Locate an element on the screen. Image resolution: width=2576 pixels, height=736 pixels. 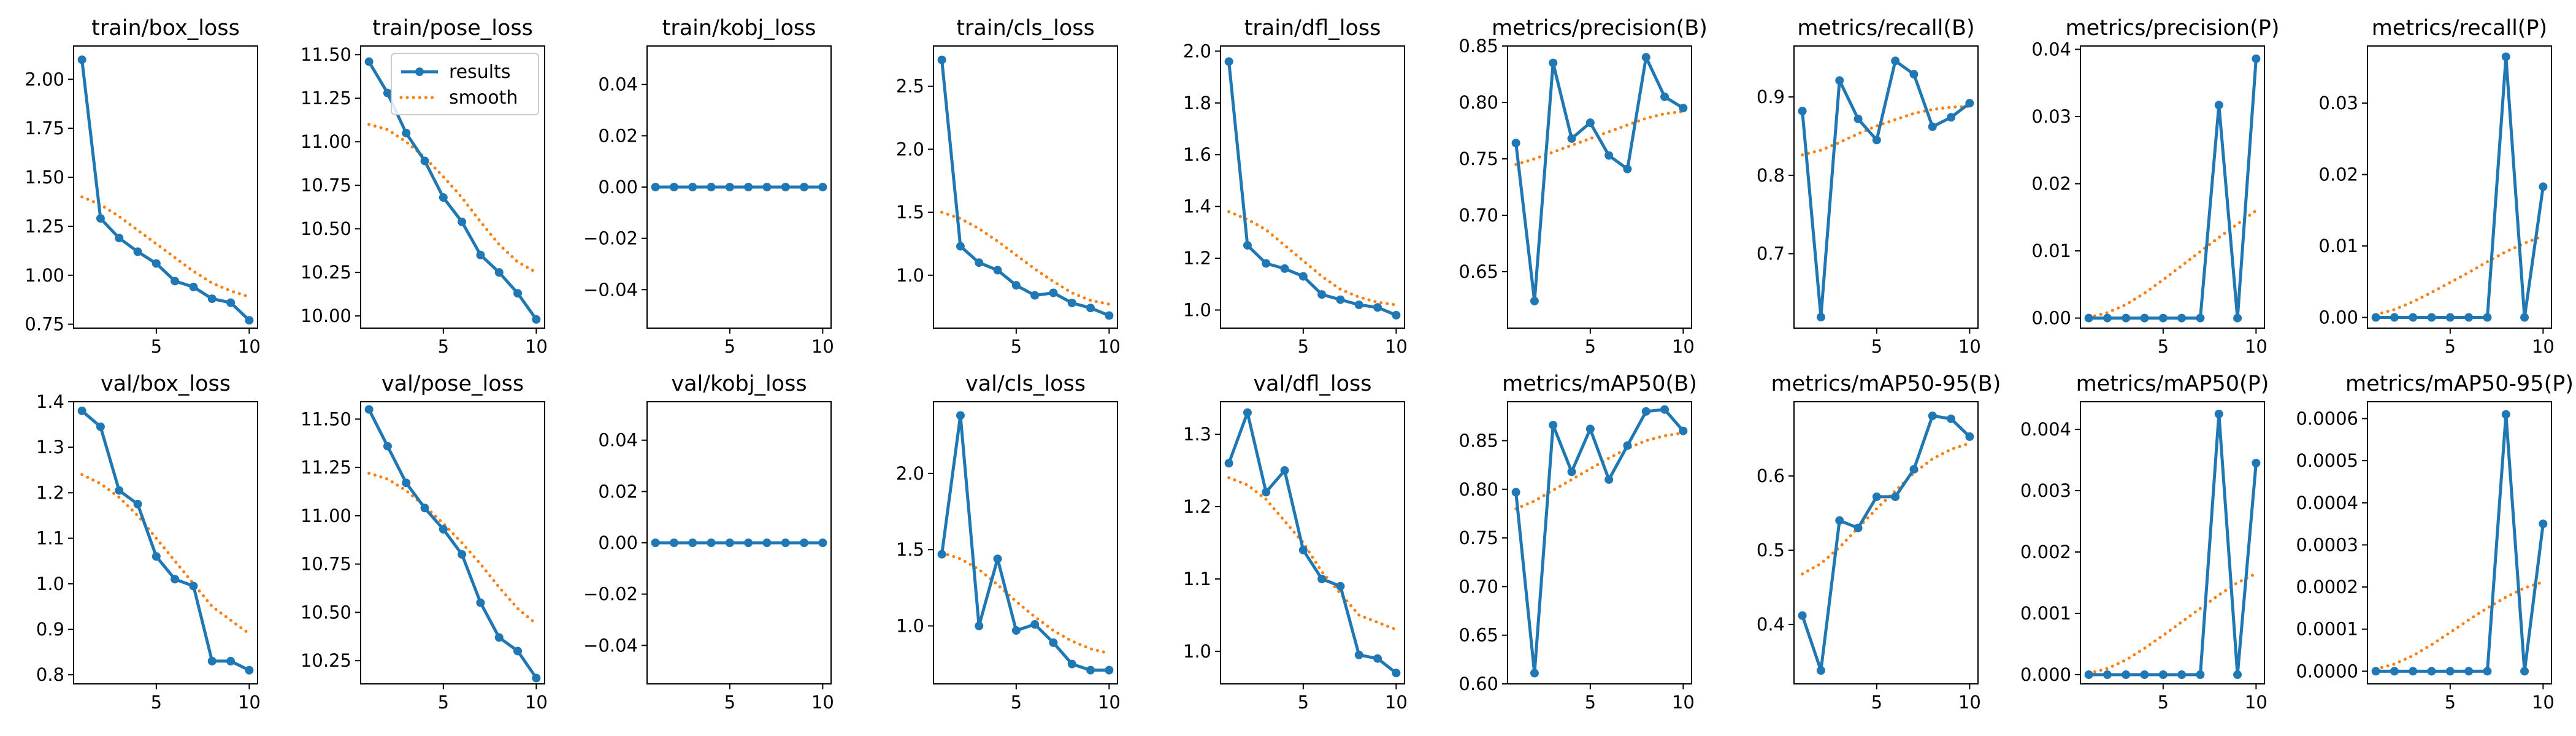
subplot-4: train/dfl_loss 1.0 1.2 1.4 1.6 1.8 2.0 5 10 is located at coordinates (1295, 186).